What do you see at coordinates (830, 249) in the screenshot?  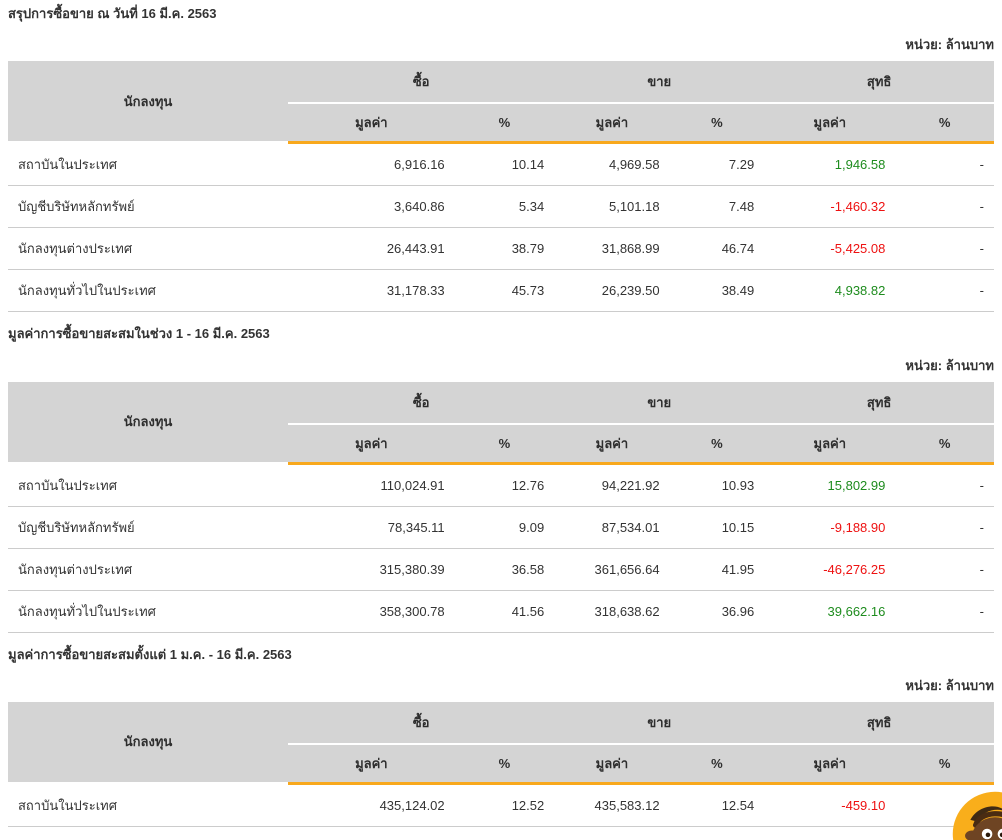 I see `net-value: -5,425.08` at bounding box center [830, 249].